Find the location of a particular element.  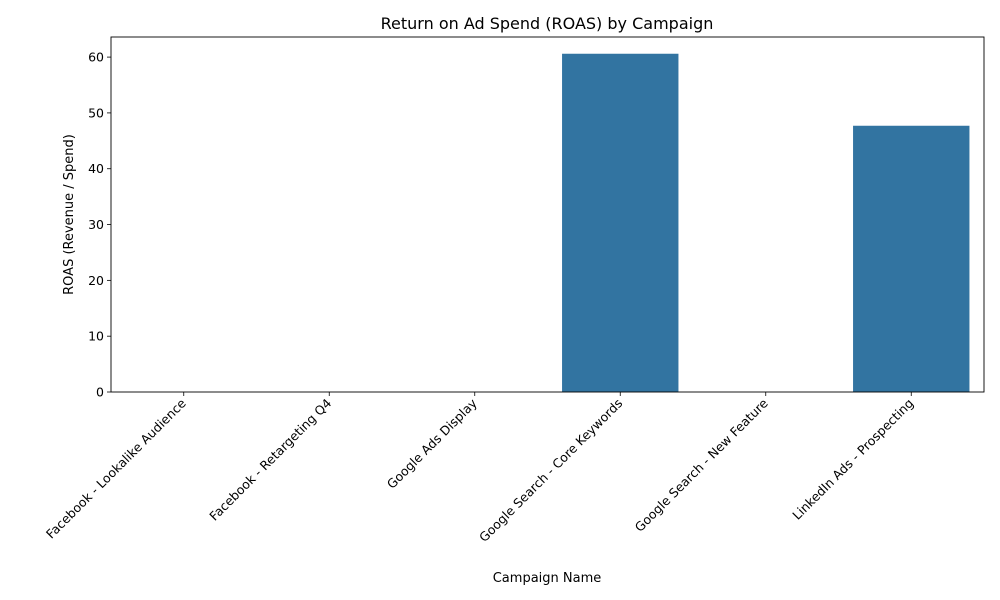

x-tick-label: Google Search - Core Keywords is located at coordinates (550, 470).